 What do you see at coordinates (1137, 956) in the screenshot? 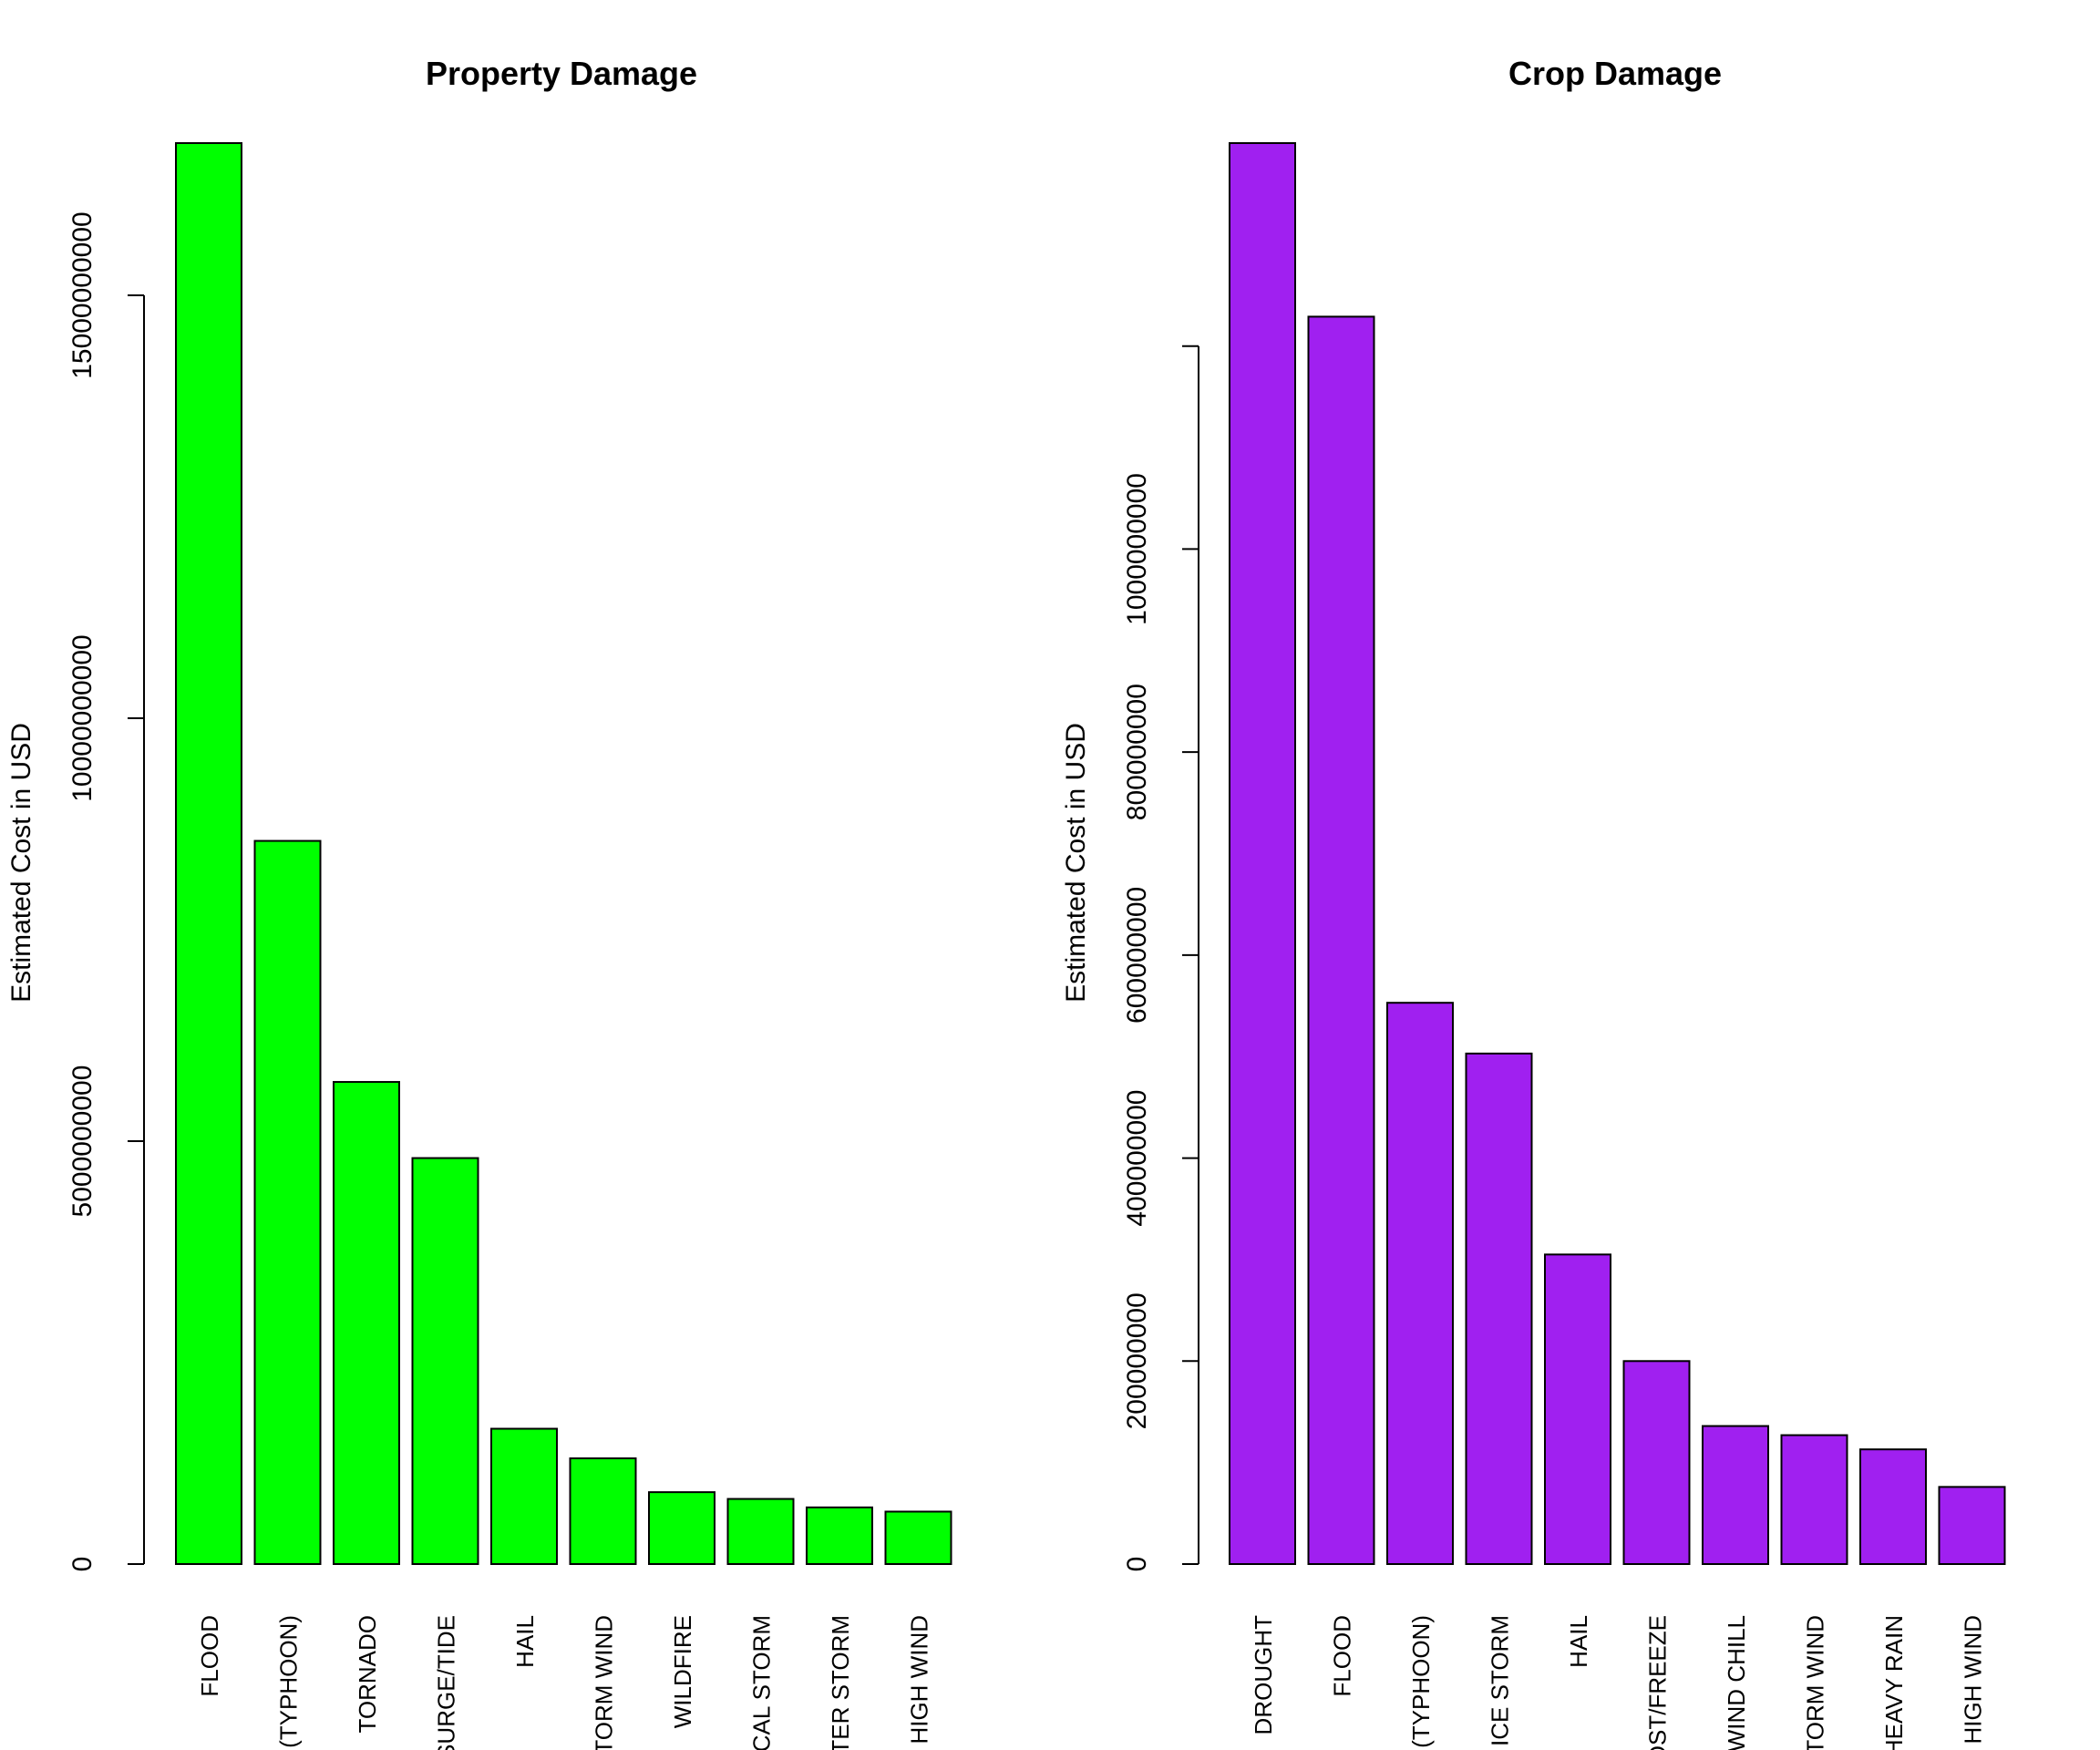
I see `y-tick-label: 600000000` at bounding box center [1137, 956].